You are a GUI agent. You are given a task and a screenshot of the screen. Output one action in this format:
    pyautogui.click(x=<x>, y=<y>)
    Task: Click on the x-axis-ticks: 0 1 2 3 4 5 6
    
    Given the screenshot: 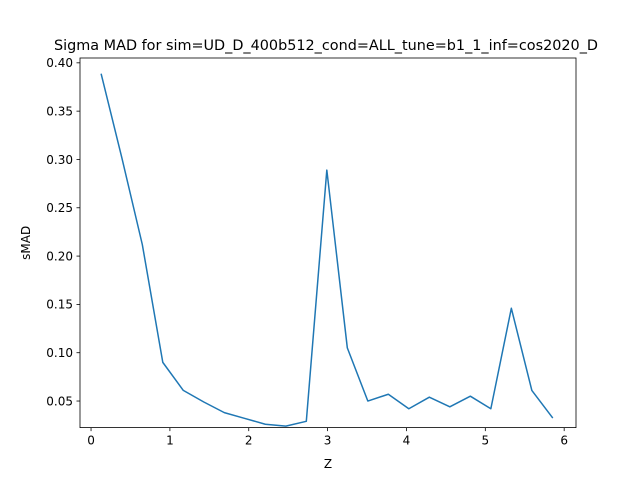 What is the action you would take?
    pyautogui.click(x=327, y=437)
    